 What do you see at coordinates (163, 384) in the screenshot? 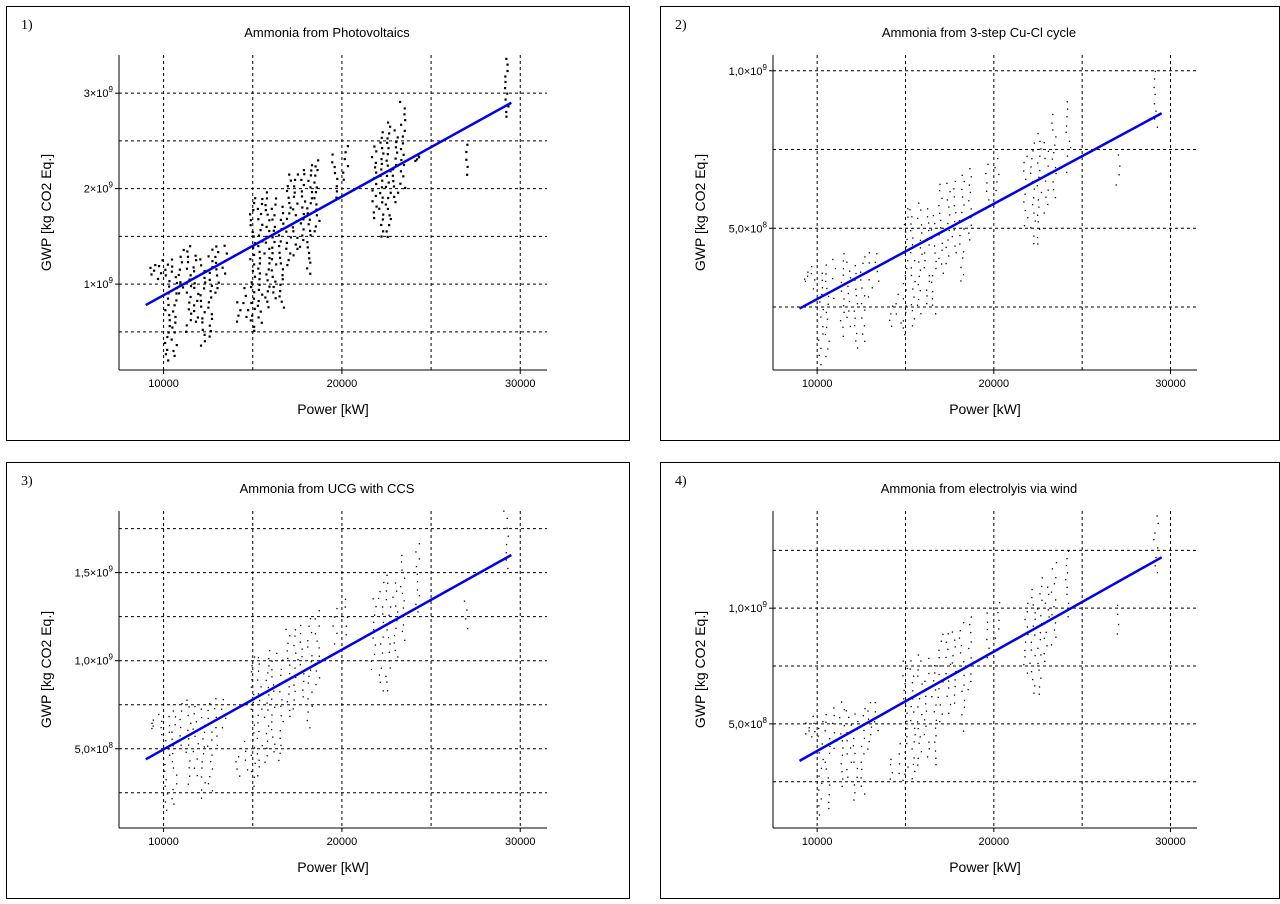
I see `x-tick-label: 10000` at bounding box center [163, 384].